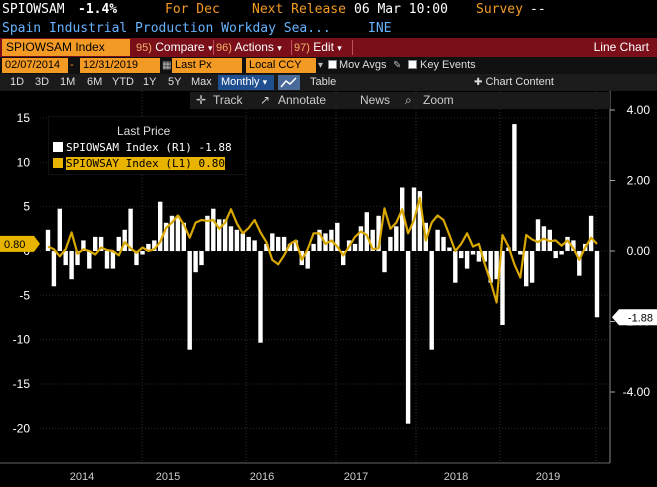  I want to click on legend-title: Last Price, so click(144, 131).